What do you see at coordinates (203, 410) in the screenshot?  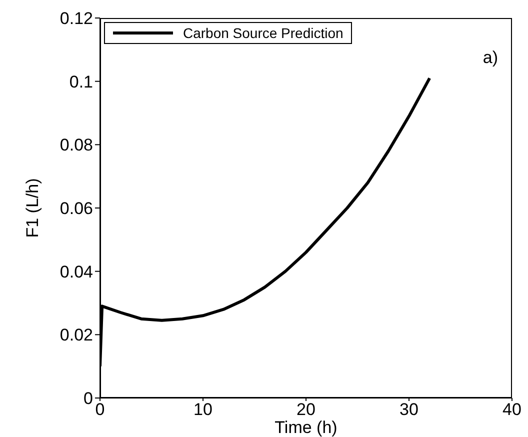 I see `x-tick-label: 10` at bounding box center [203, 410].